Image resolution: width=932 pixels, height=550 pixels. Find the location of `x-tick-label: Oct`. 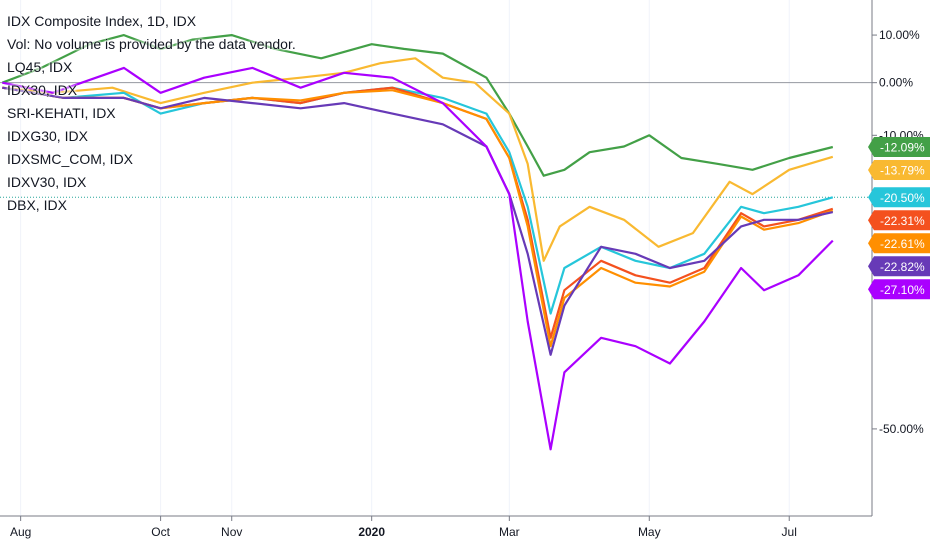

x-tick-label: Oct is located at coordinates (160, 532).